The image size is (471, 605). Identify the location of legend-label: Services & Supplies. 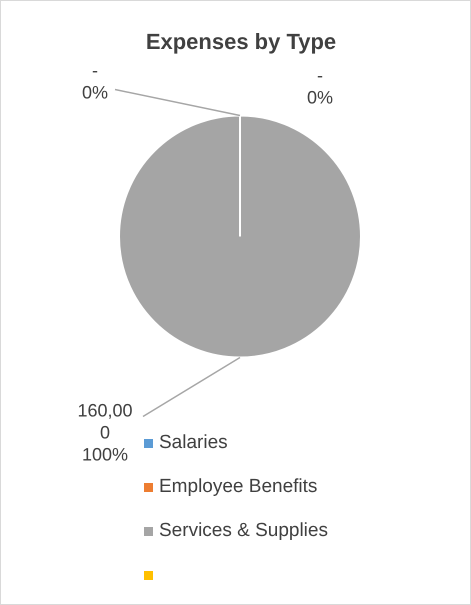
(243, 531).